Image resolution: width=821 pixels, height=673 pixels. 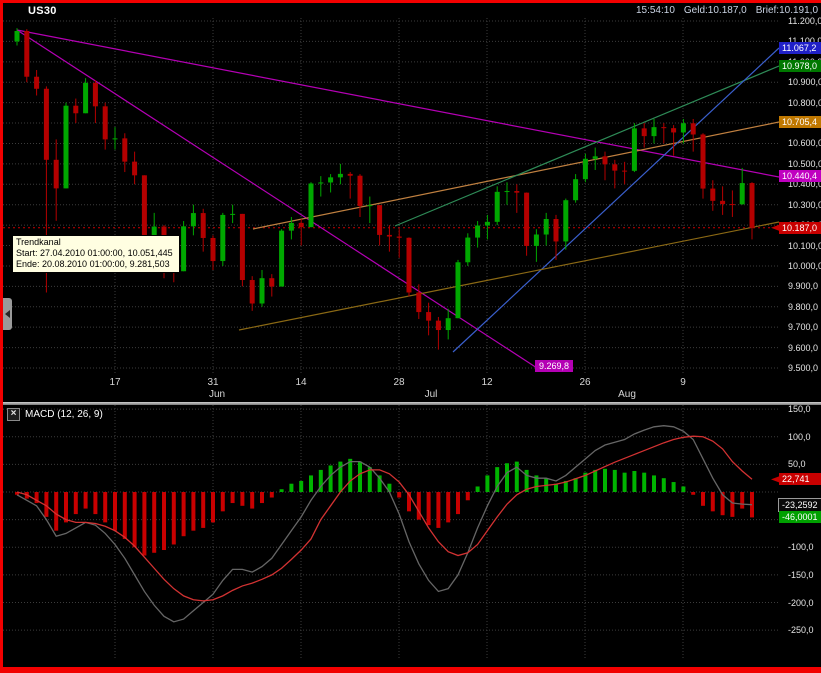 I want to click on price-axis-label: 10.000,0, so click(x=804, y=265).